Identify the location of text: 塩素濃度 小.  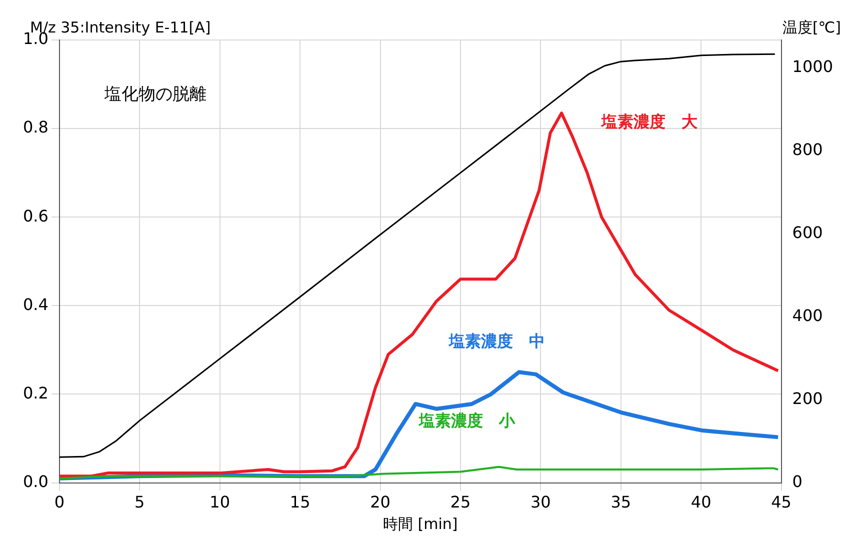
(467, 420).